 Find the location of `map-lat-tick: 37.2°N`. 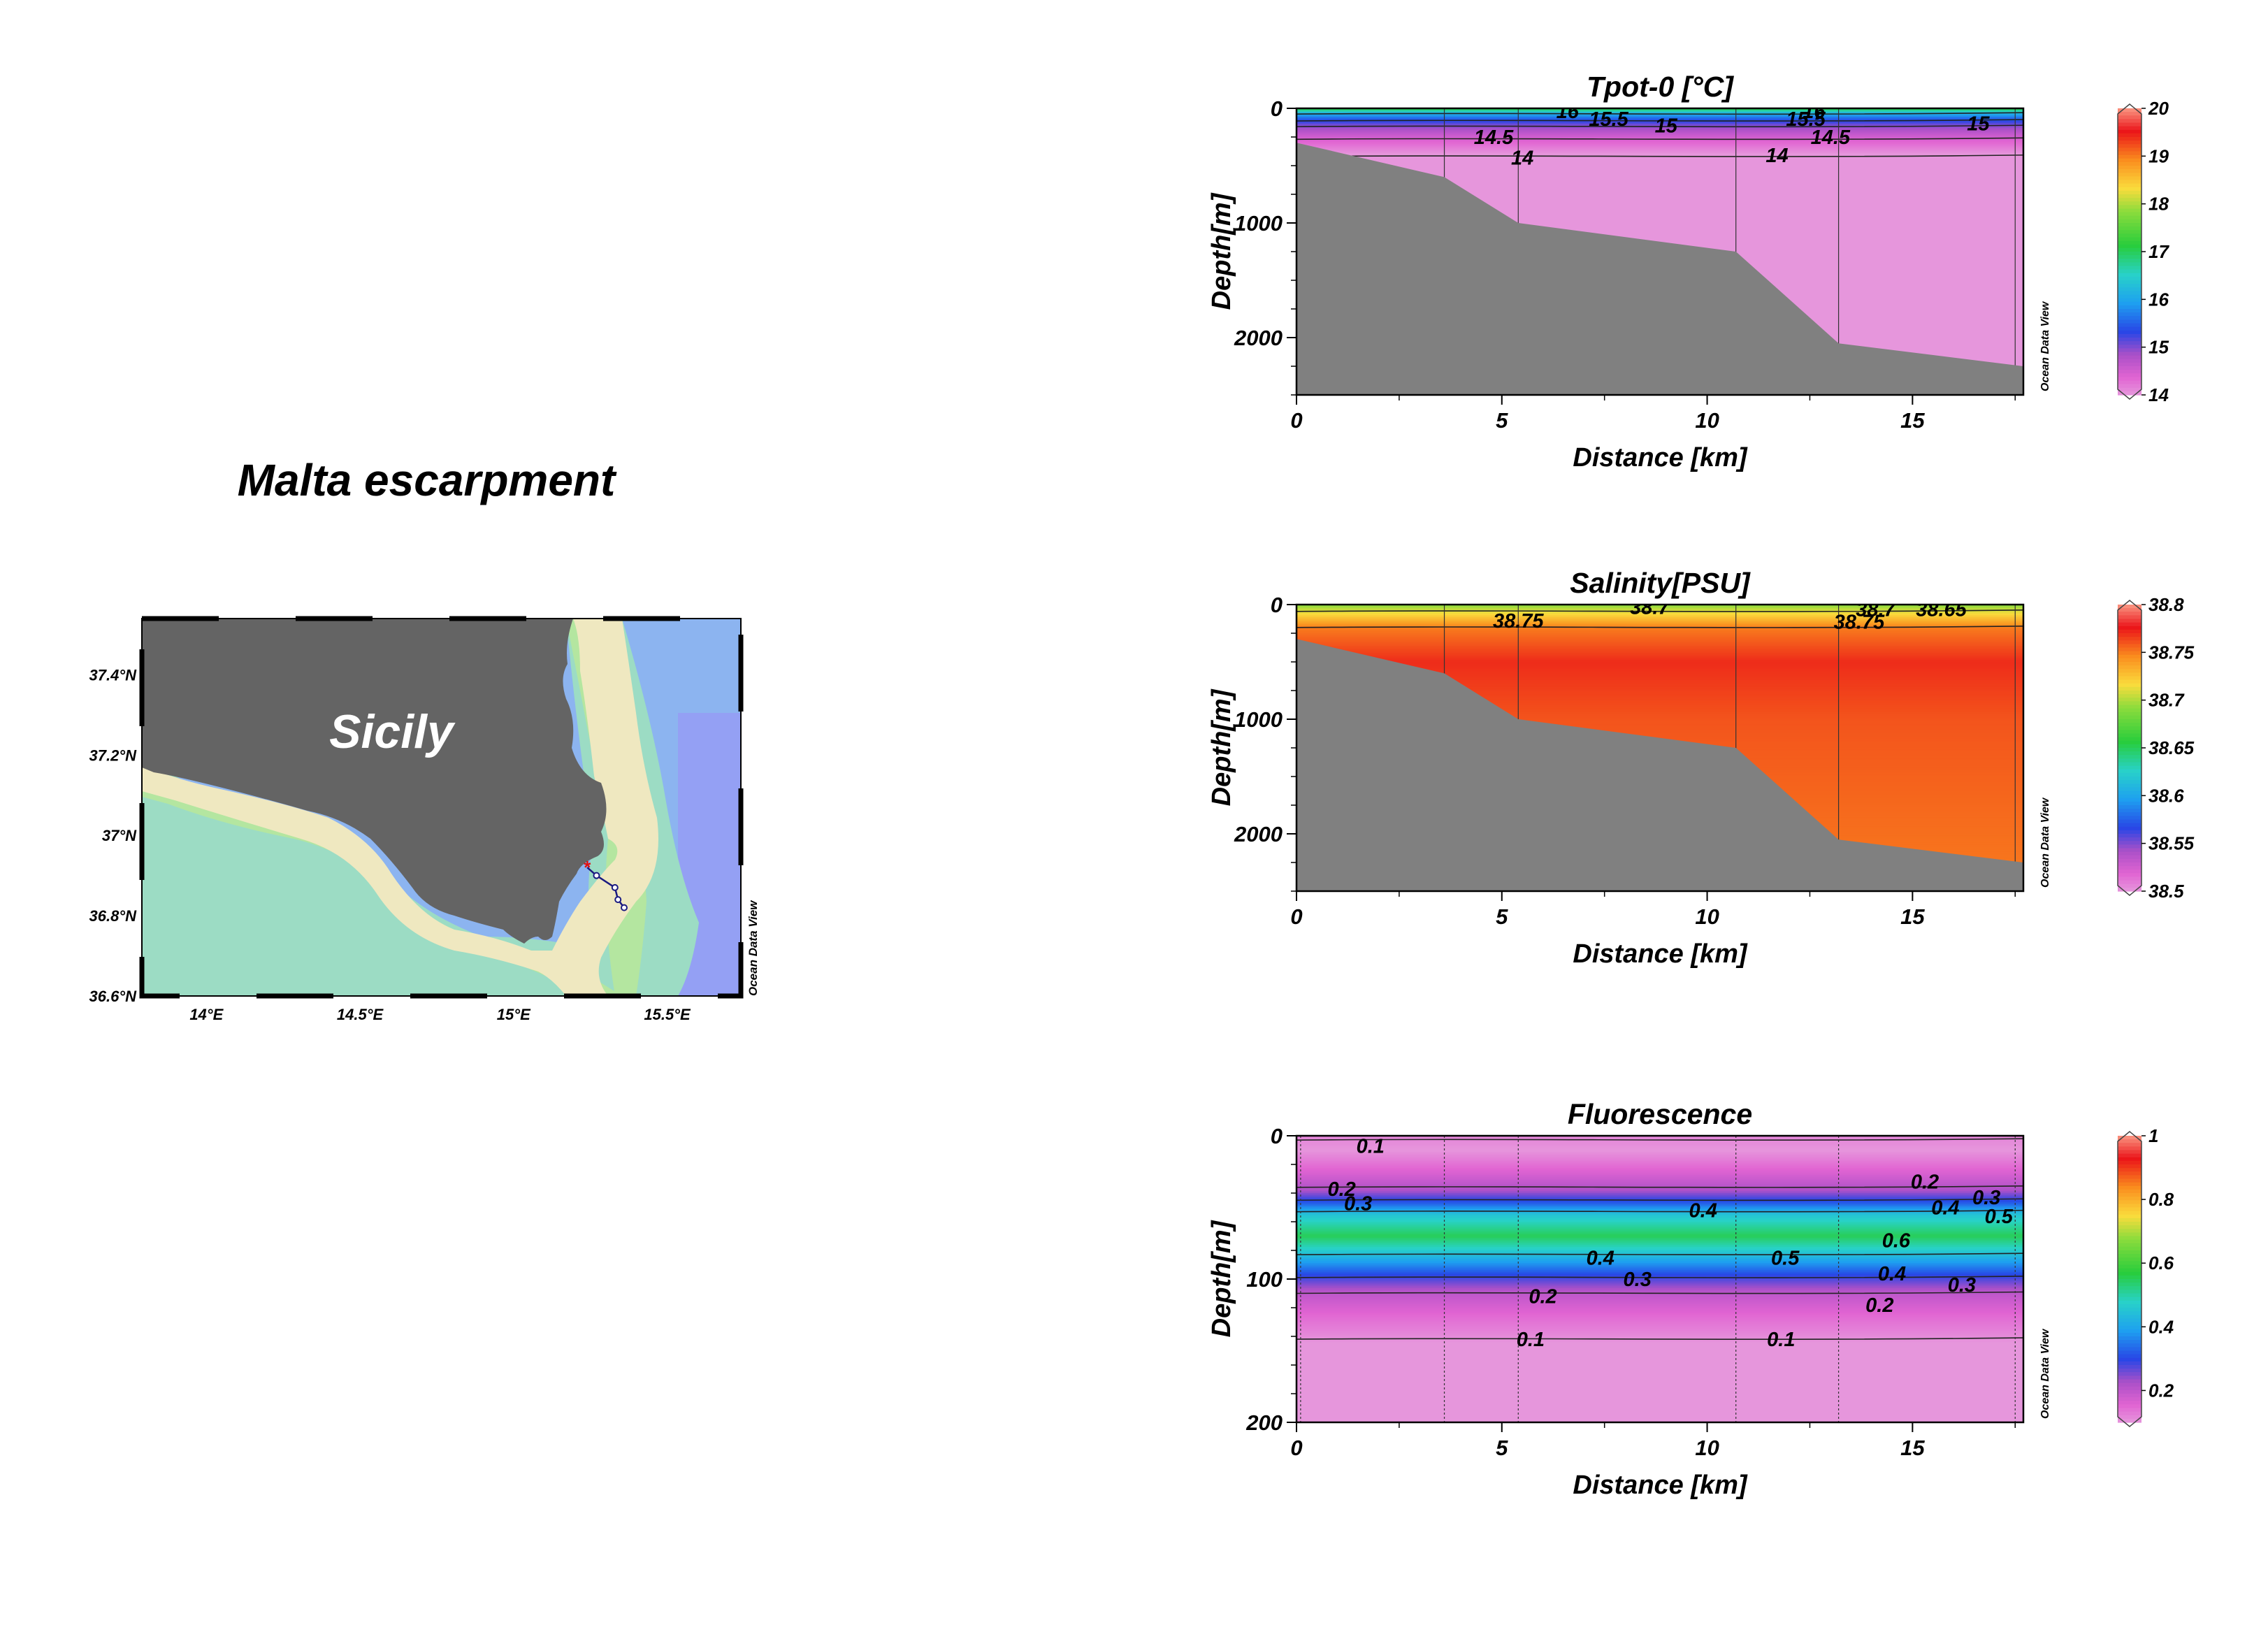

map-lat-tick: 37.2°N is located at coordinates (113, 755).